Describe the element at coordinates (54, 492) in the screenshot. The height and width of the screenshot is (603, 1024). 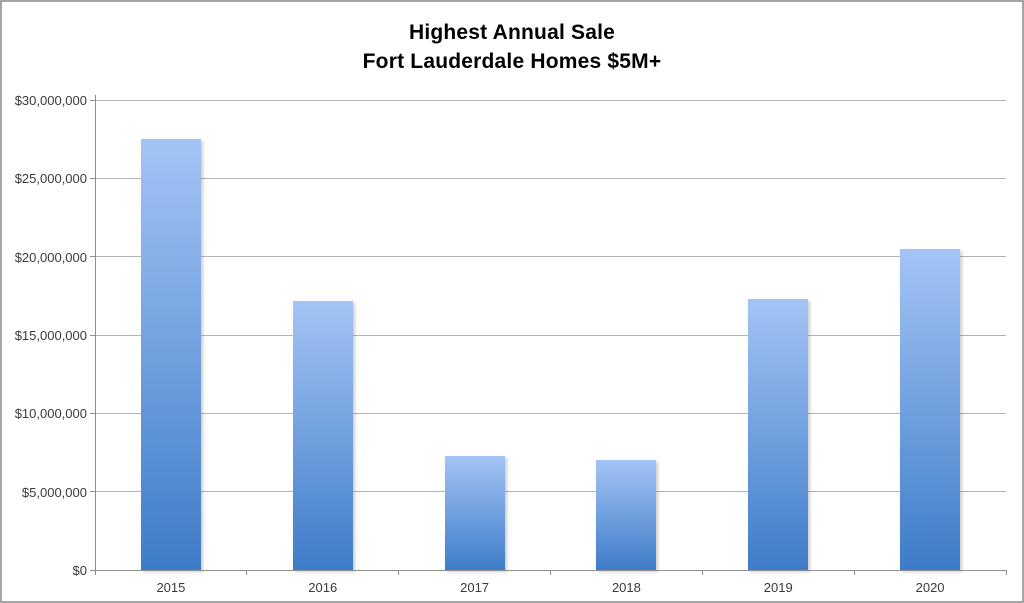
I see `y-axis-tick-label: $5,000,000` at that location.